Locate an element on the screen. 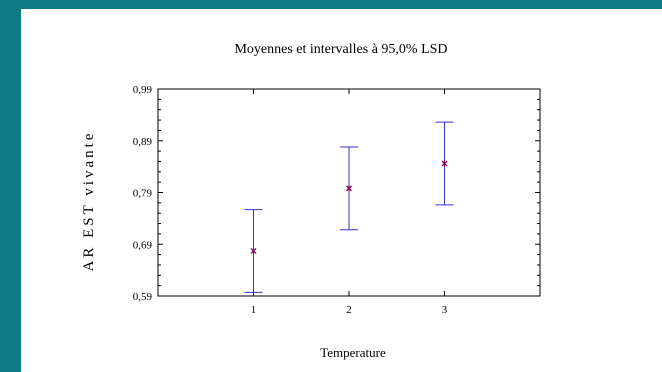 This screenshot has height=372, width=662. x-tick-label: 3 is located at coordinates (445, 310).